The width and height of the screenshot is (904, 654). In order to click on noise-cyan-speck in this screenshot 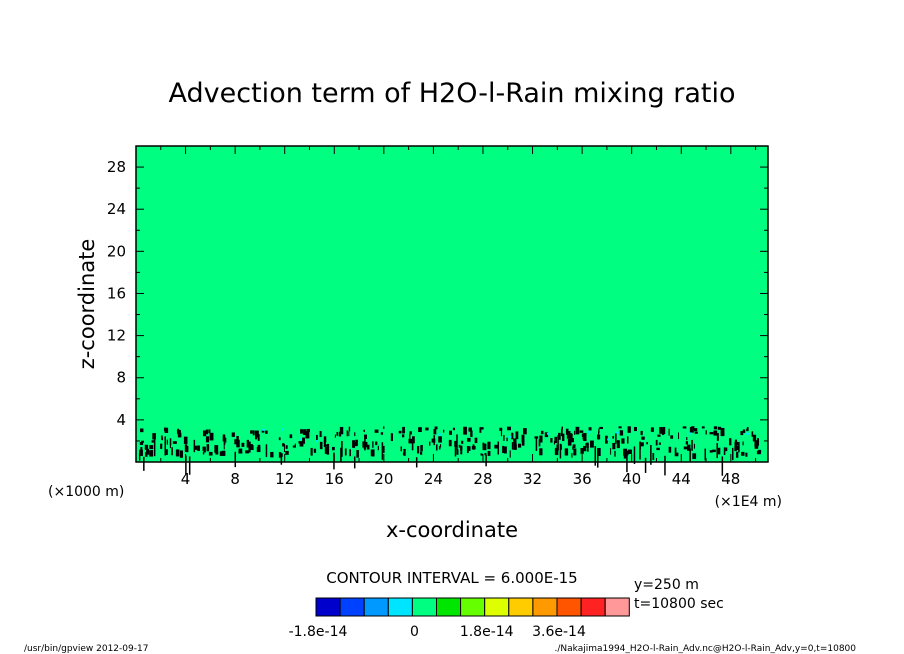, I will do `click(510, 436)`.